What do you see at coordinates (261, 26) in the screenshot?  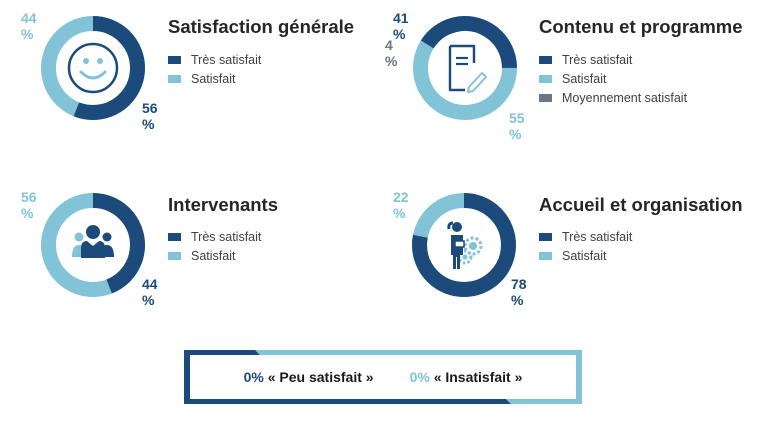 I see `chart-title: Satisfaction générale` at bounding box center [261, 26].